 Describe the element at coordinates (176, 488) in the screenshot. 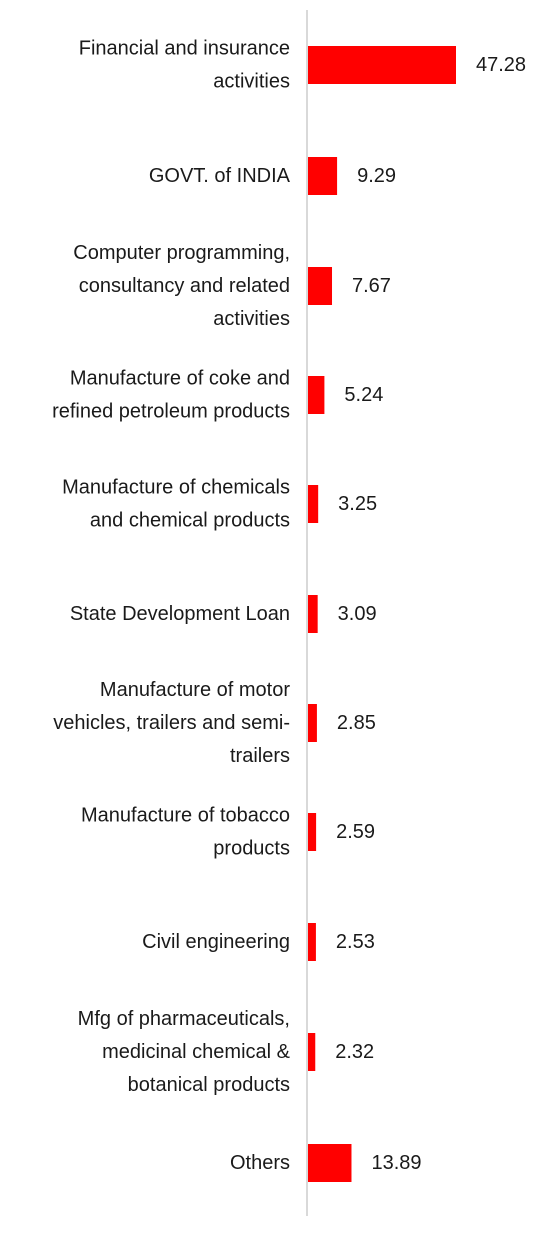

I see `category-label: Manufacture of chemicals` at that location.